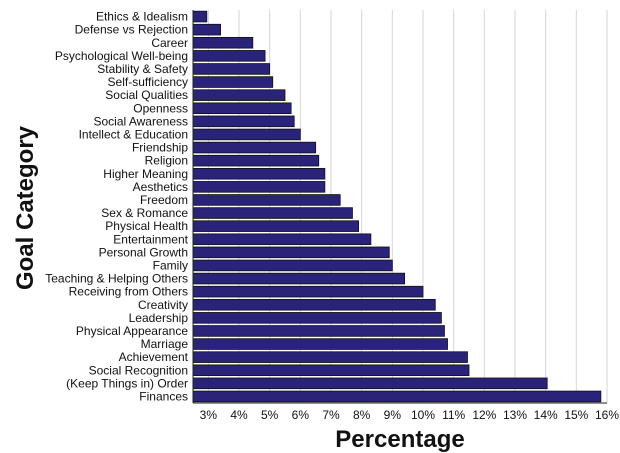  I want to click on category-label: Leadership, so click(159, 318).